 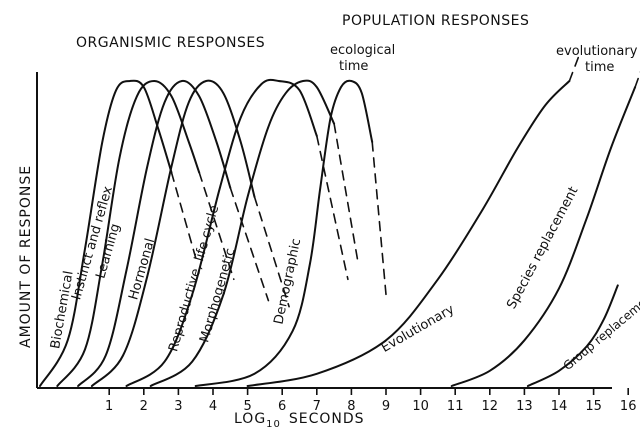 I want to click on x-tick-label: 3, so click(x=178, y=406).